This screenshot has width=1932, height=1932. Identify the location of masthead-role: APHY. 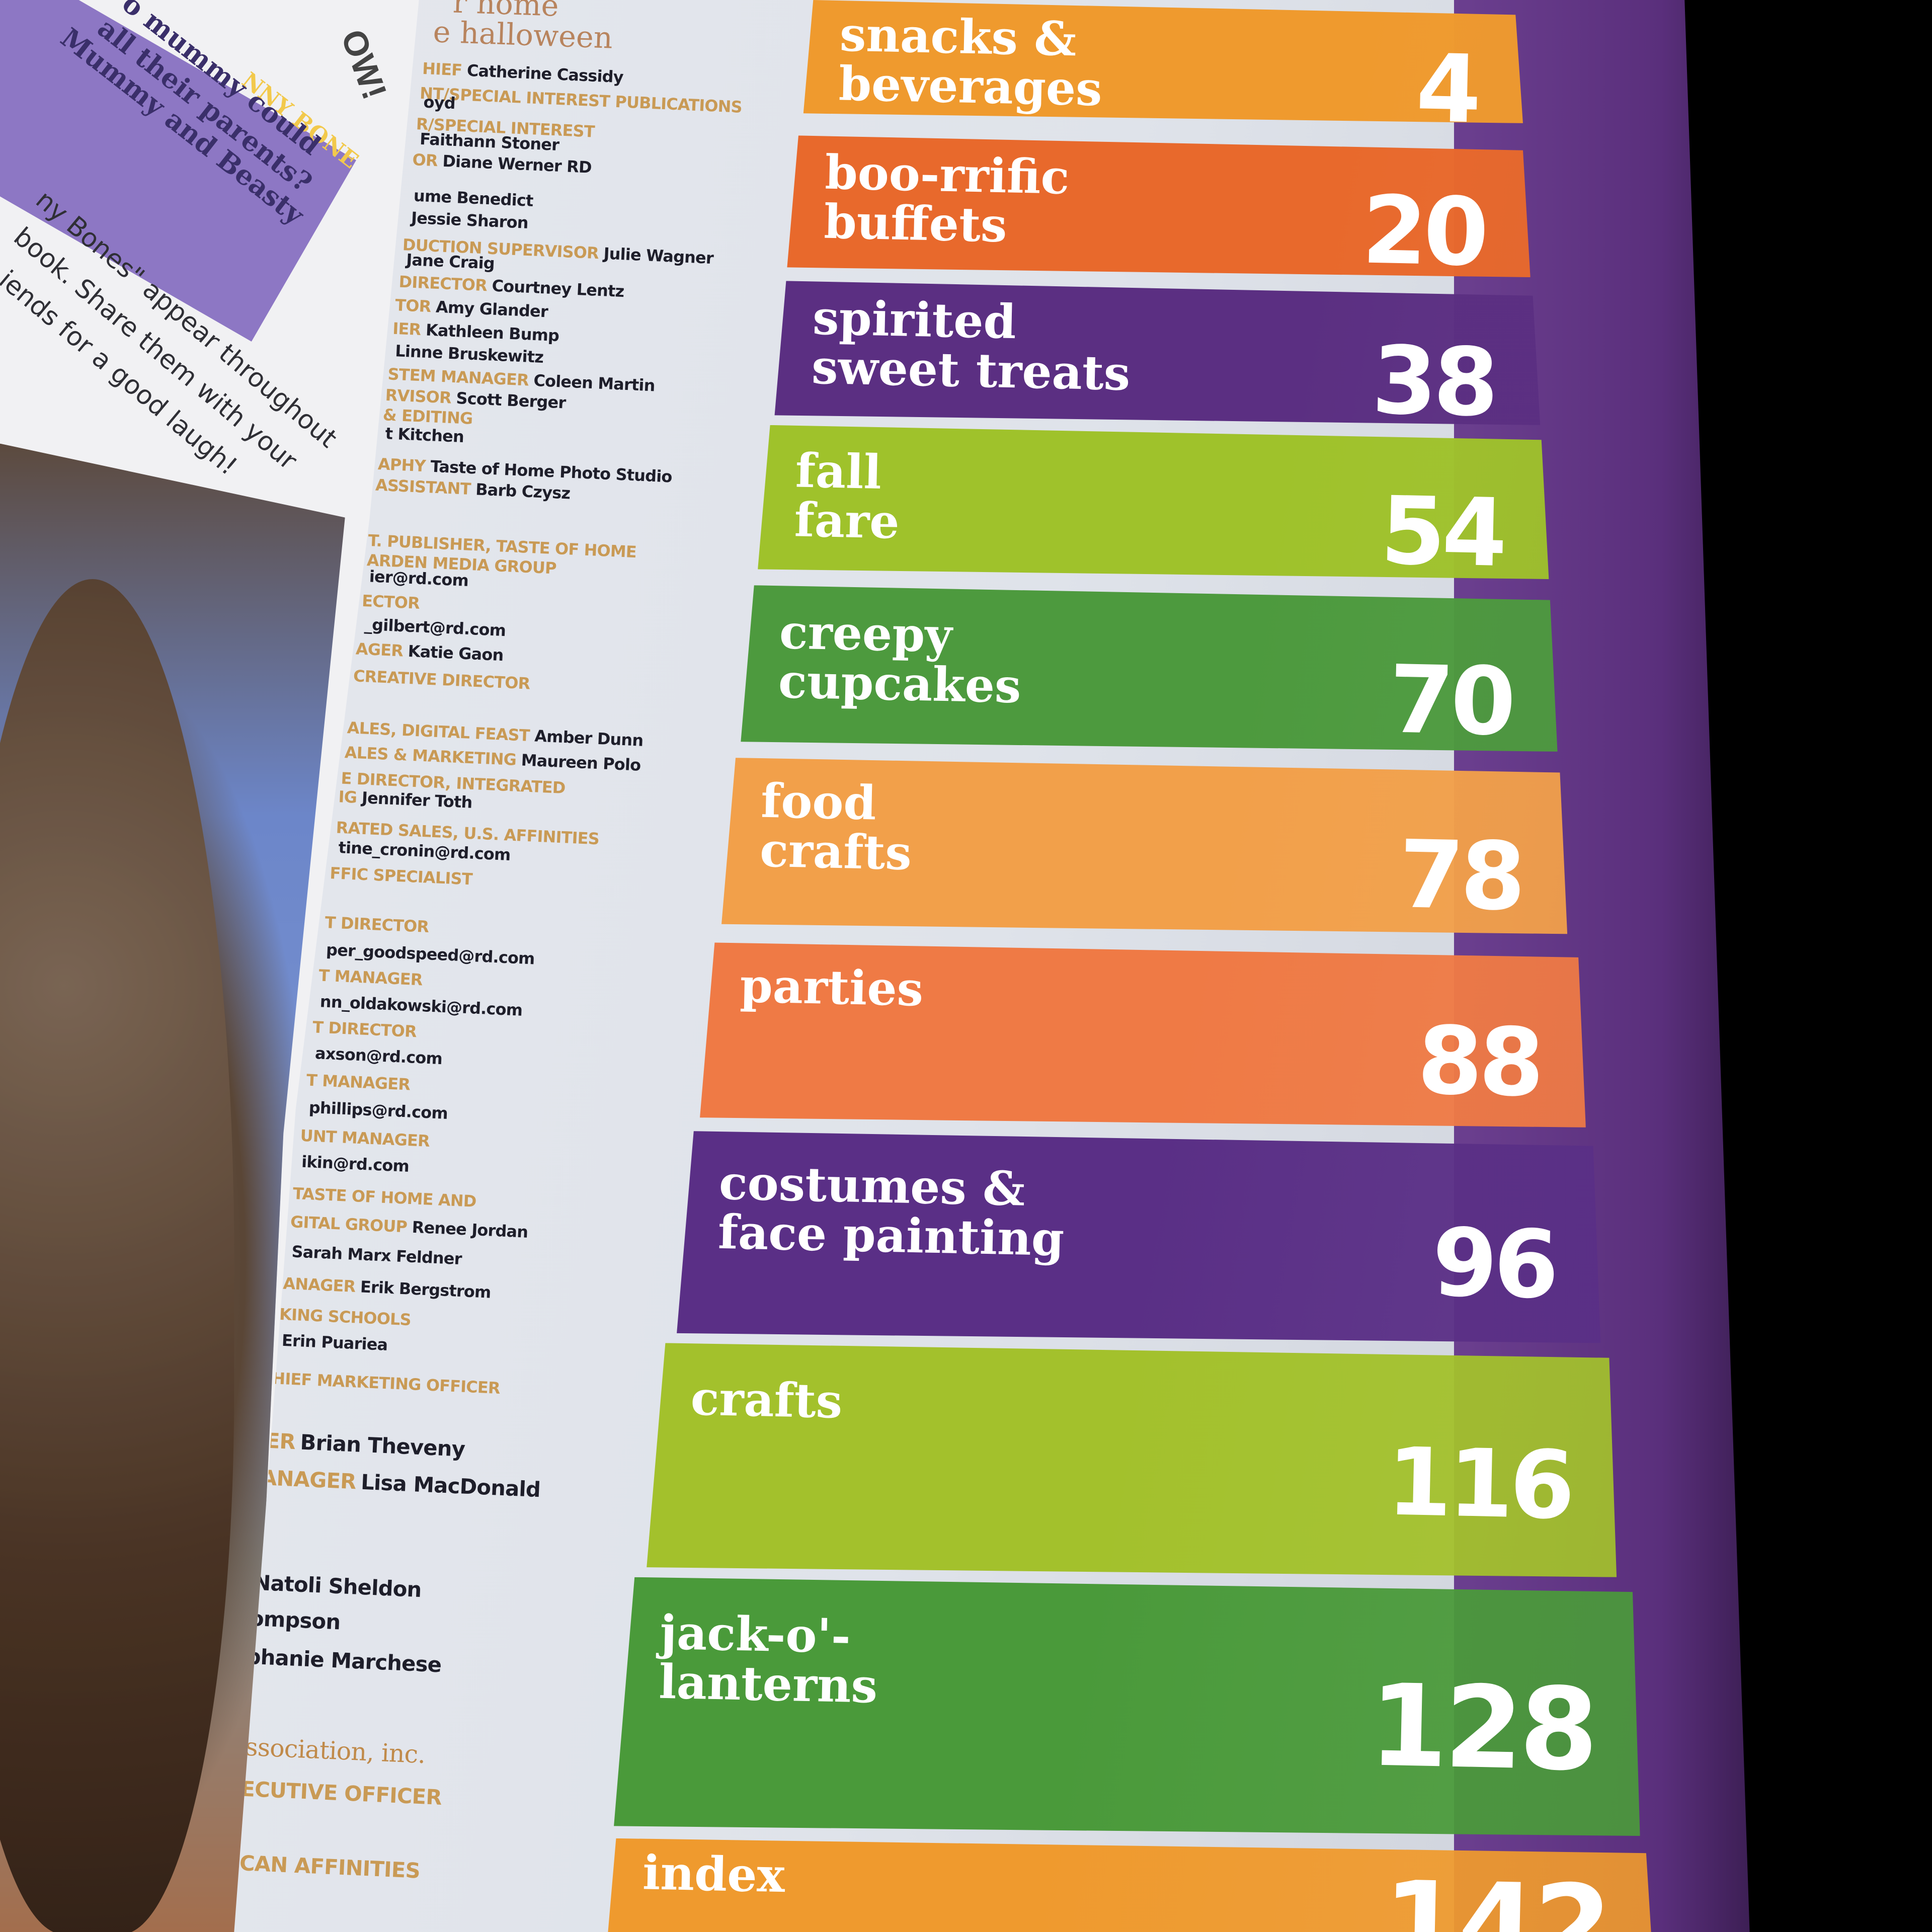
(402, 466).